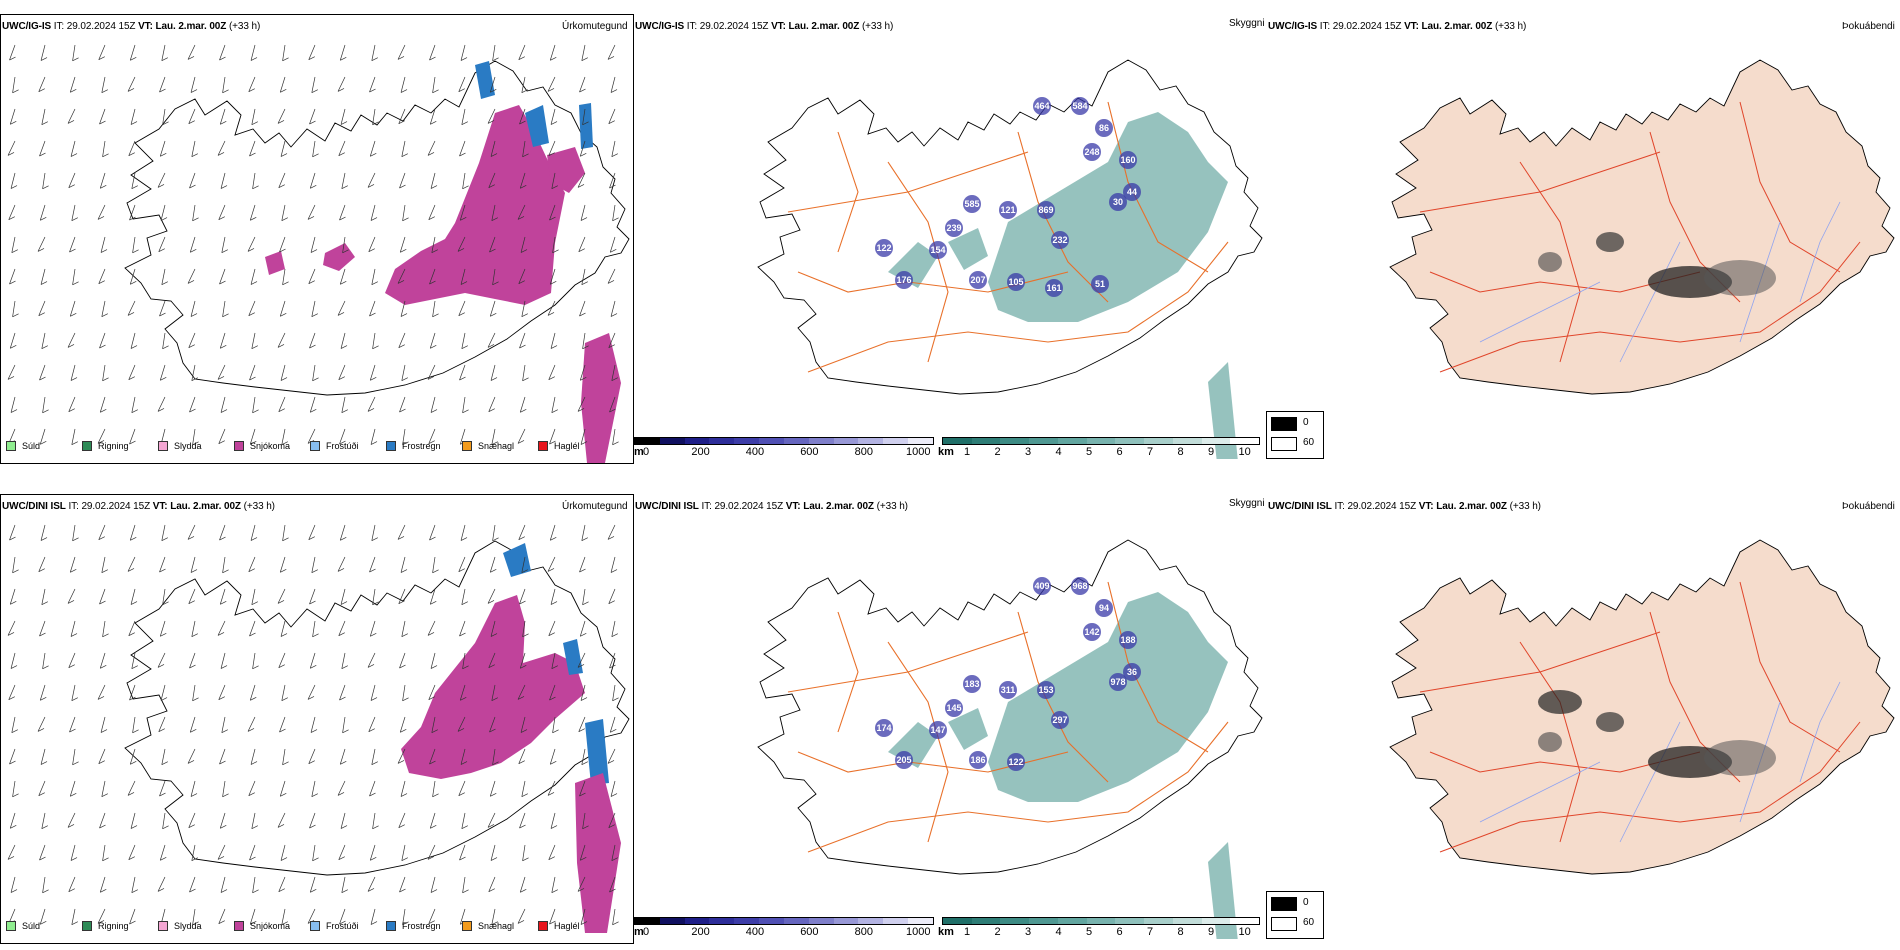 This screenshot has width=1900, height=950. Describe the element at coordinates (953, 708) in the screenshot. I see `cloudbase-label: 145` at that location.